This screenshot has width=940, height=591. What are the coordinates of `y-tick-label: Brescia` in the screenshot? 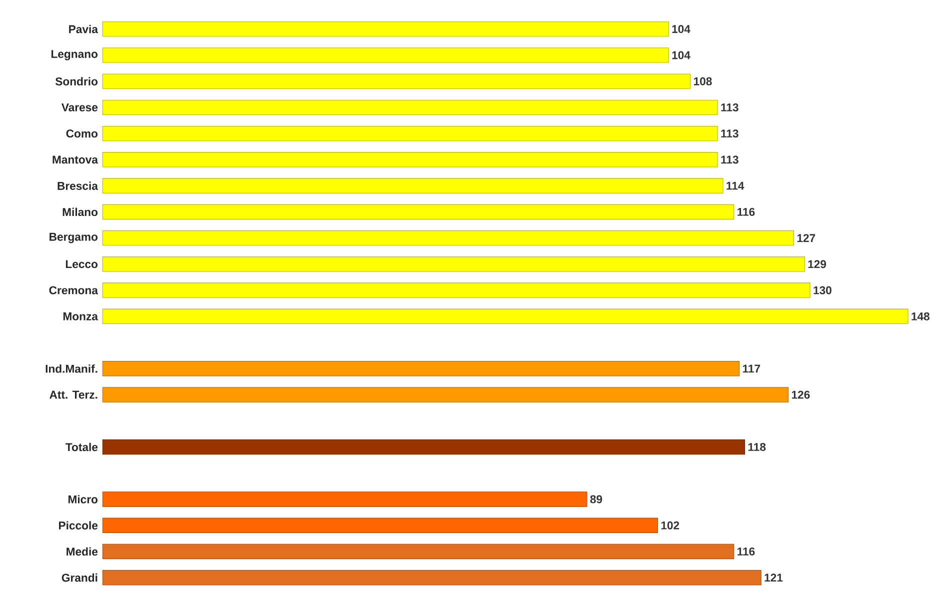 It's located at (78, 186).